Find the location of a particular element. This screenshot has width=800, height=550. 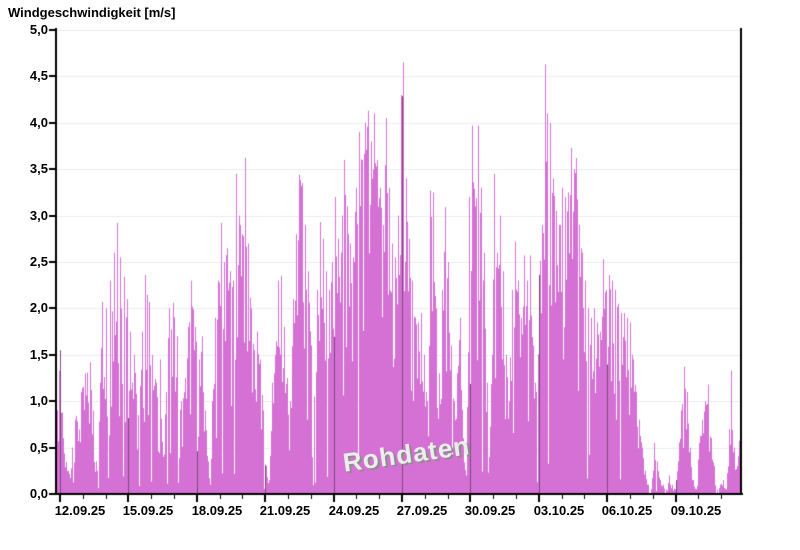

y-tick-label: 4,0 is located at coordinates (38, 122).